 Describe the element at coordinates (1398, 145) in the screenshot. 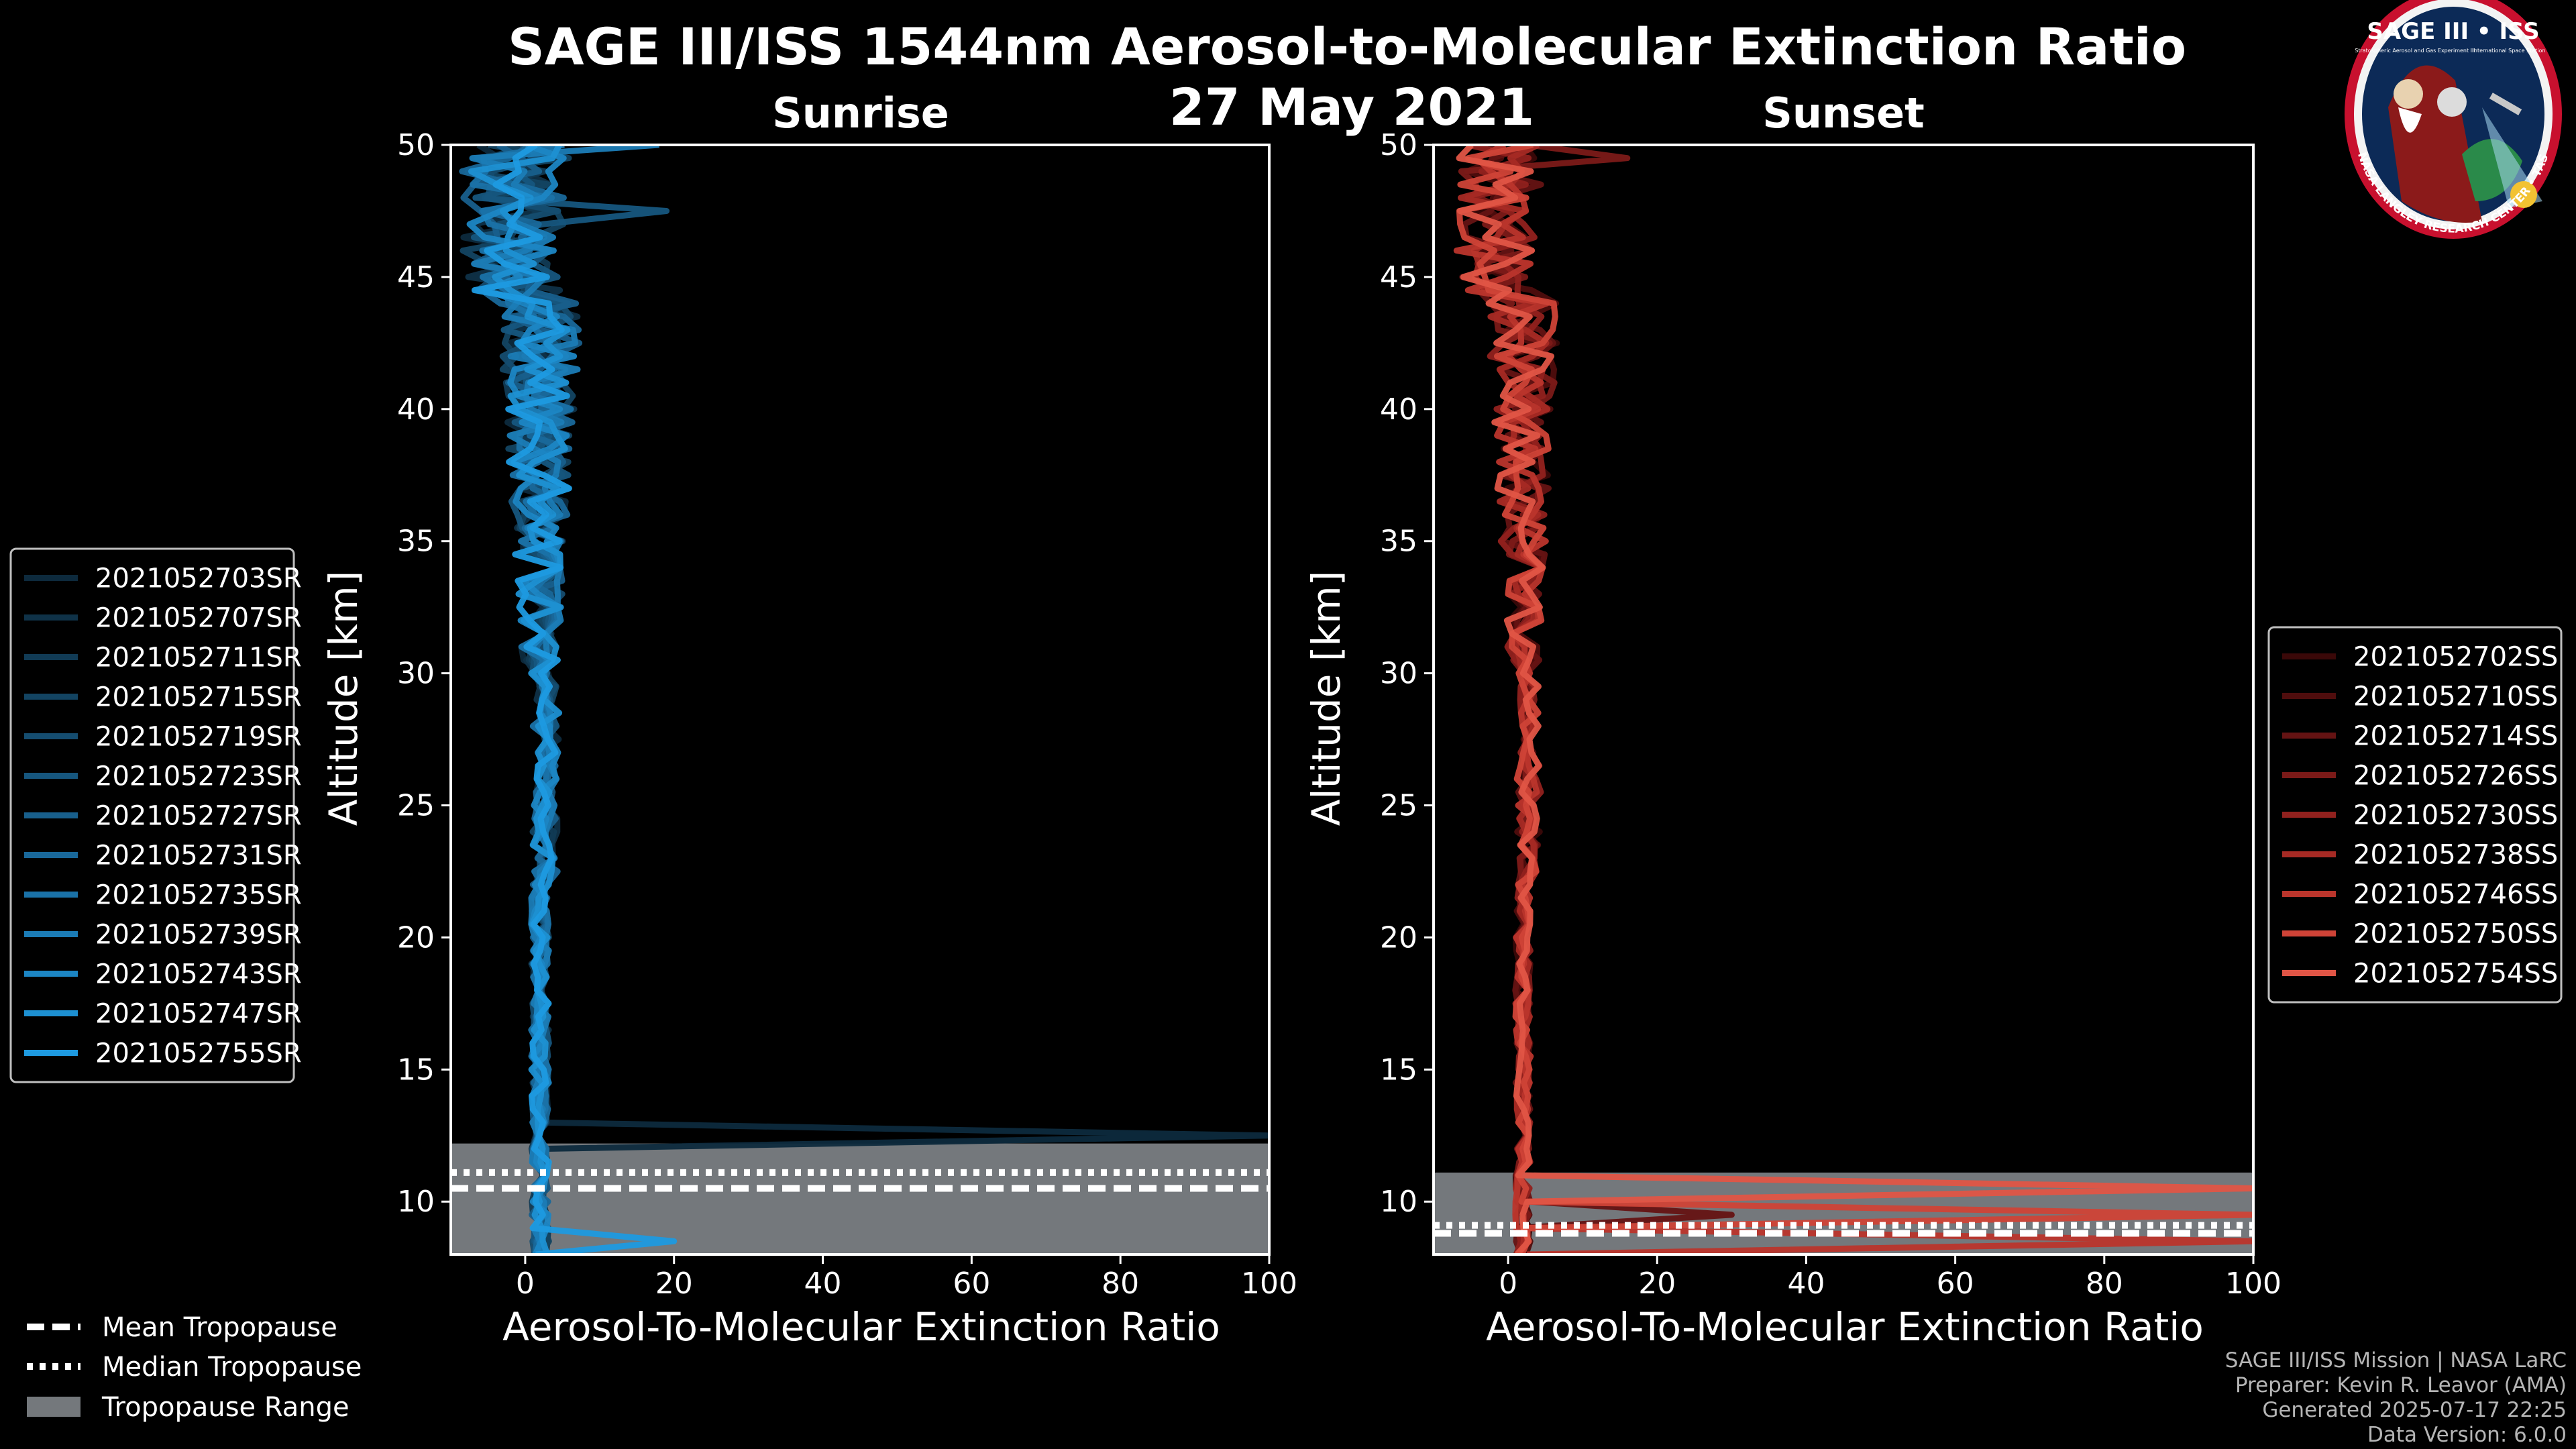

I see `sunset-ytick-label: 50` at that location.